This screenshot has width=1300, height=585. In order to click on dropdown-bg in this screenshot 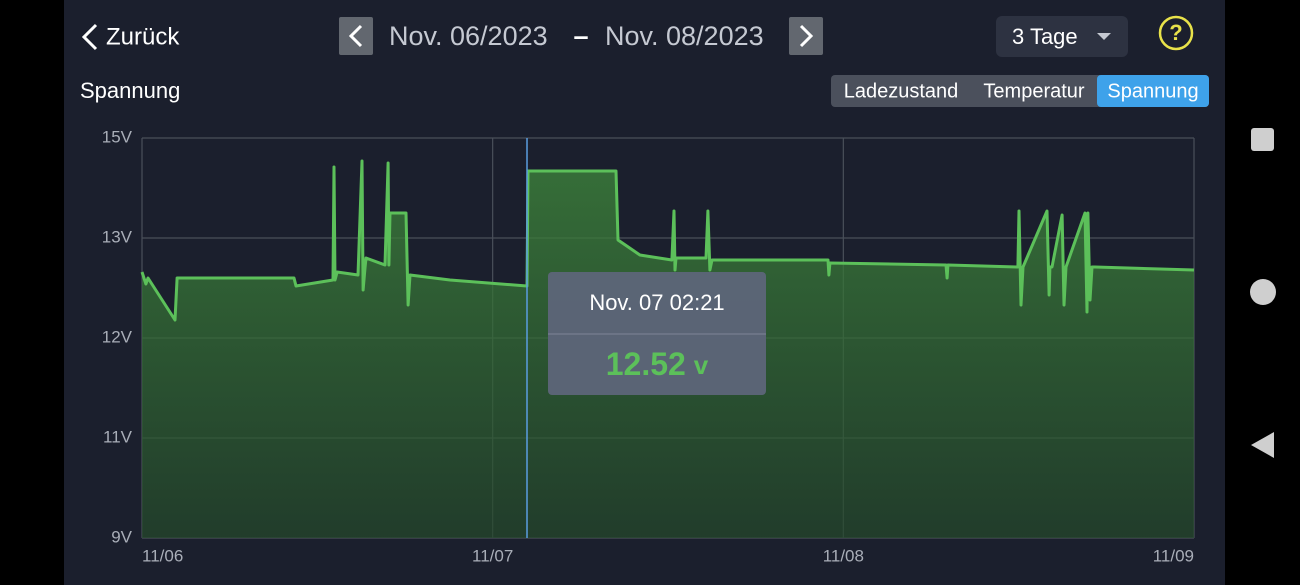, I will do `click(1062, 36)`.